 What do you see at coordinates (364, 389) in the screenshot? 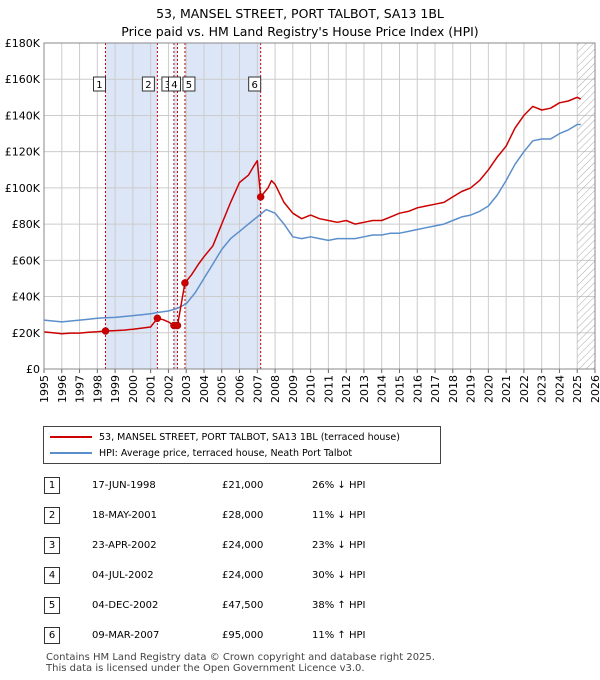
I see `x-tick-label: 2013` at bounding box center [364, 389].